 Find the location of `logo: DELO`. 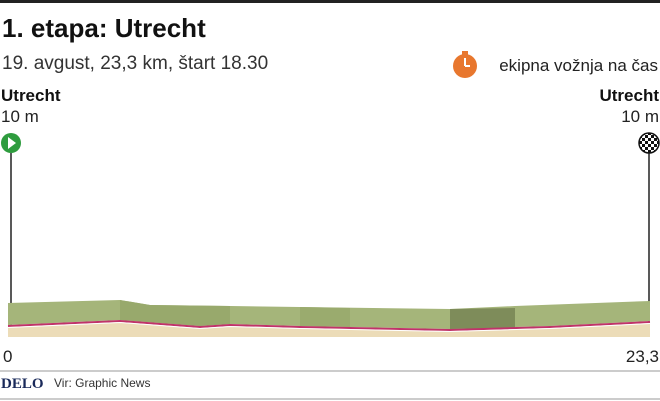

logo: DELO is located at coordinates (22, 384).